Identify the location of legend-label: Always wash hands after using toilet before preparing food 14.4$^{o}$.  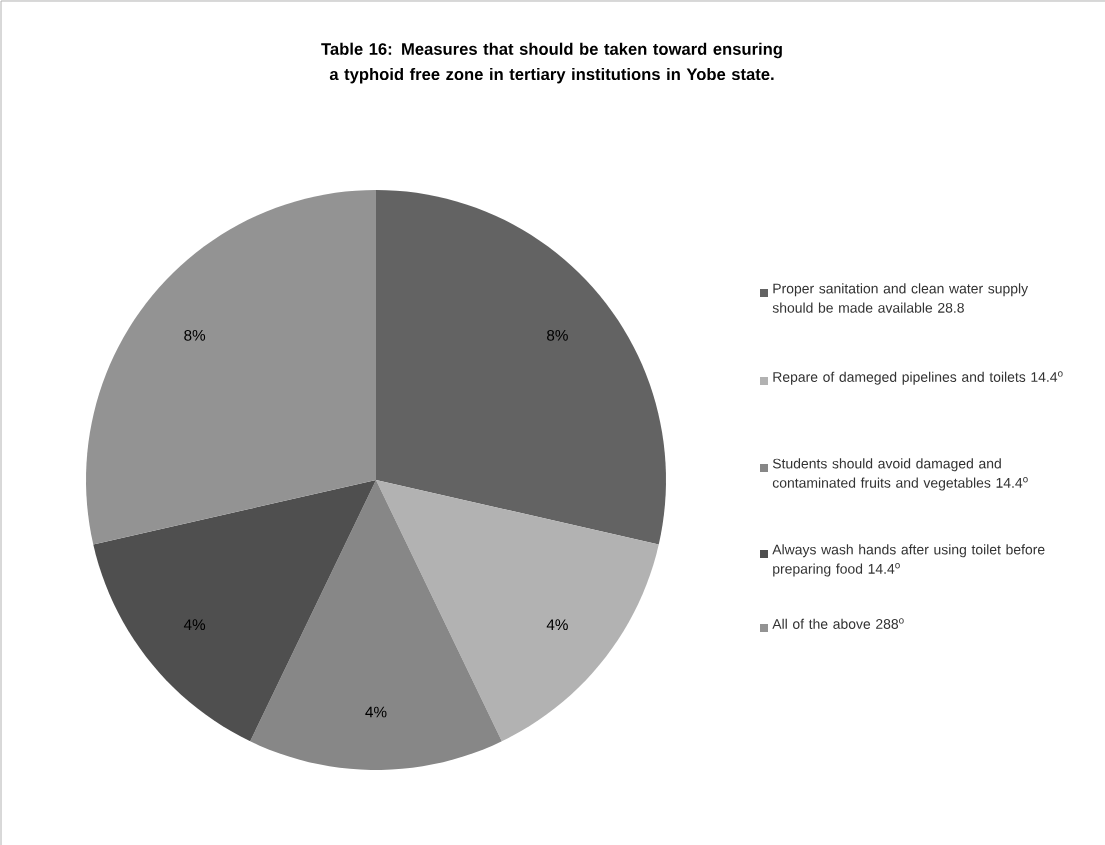
(908, 560).